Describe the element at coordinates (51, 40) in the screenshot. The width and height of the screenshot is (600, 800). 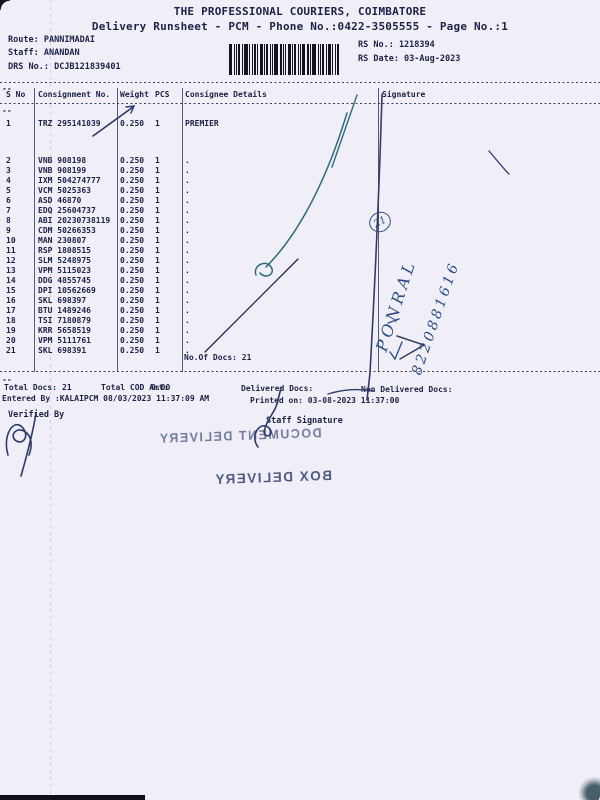
I see `route-line: Route: PANNIMADAI` at that location.